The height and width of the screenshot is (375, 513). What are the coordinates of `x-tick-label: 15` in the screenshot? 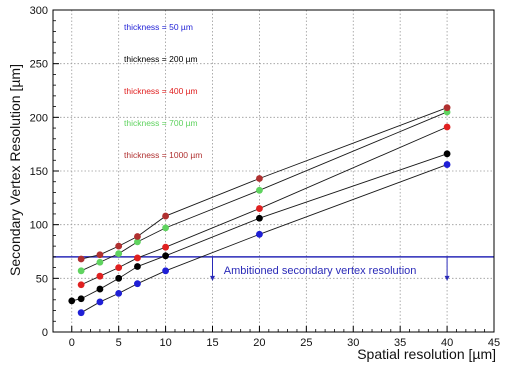 It's located at (212, 343).